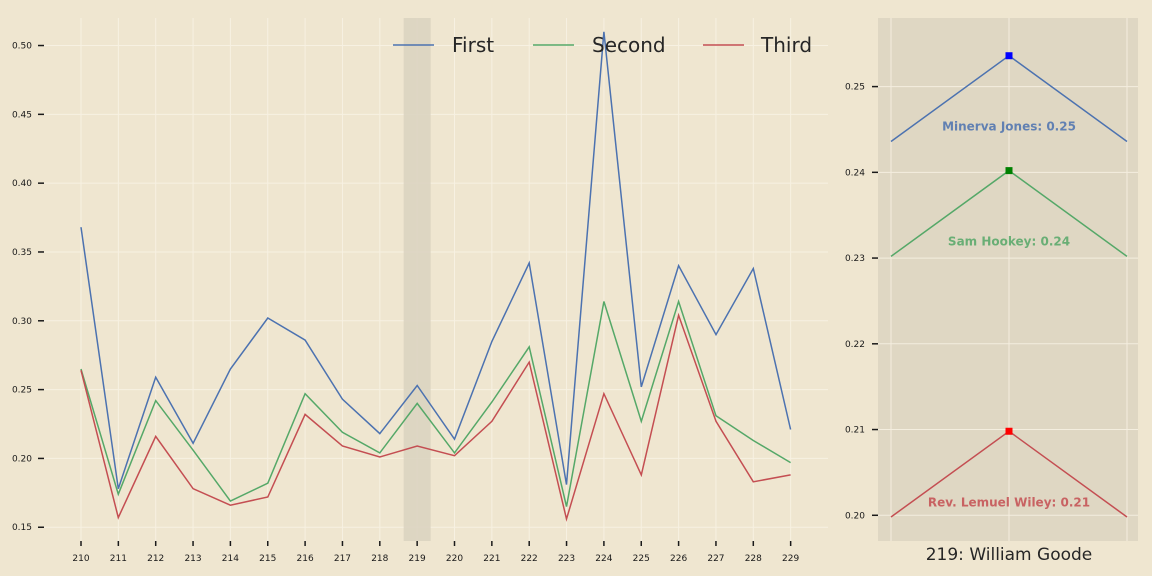 Image resolution: width=1152 pixels, height=576 pixels. Describe the element at coordinates (22, 459) in the screenshot. I see `y-tick-label: 0.20` at that location.